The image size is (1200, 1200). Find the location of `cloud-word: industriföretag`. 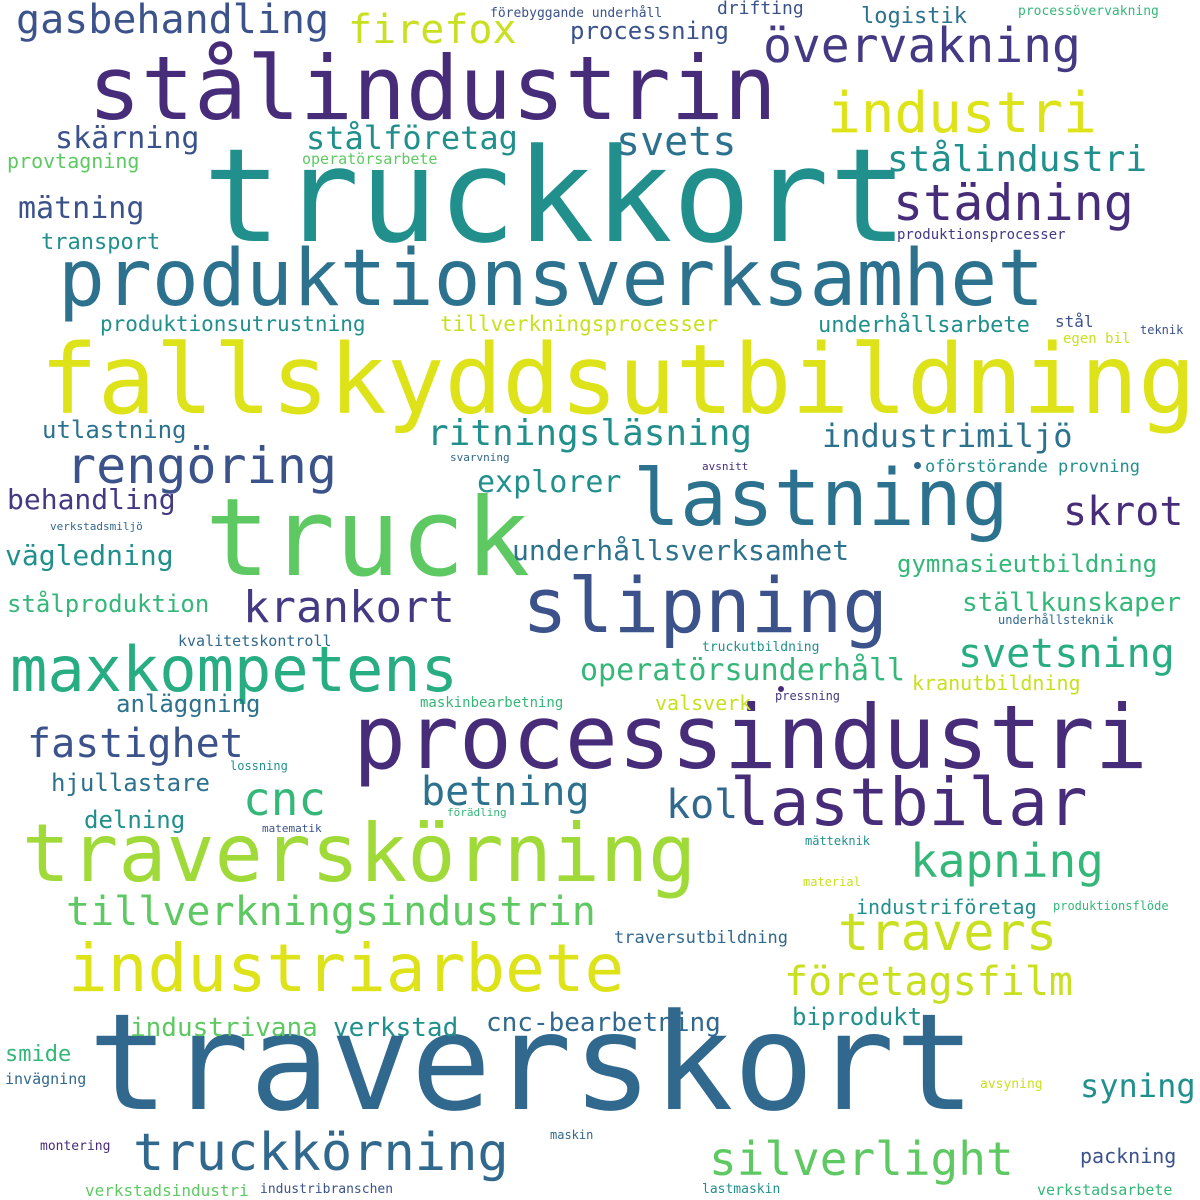

cloud-word: industriföretag is located at coordinates (946, 907).